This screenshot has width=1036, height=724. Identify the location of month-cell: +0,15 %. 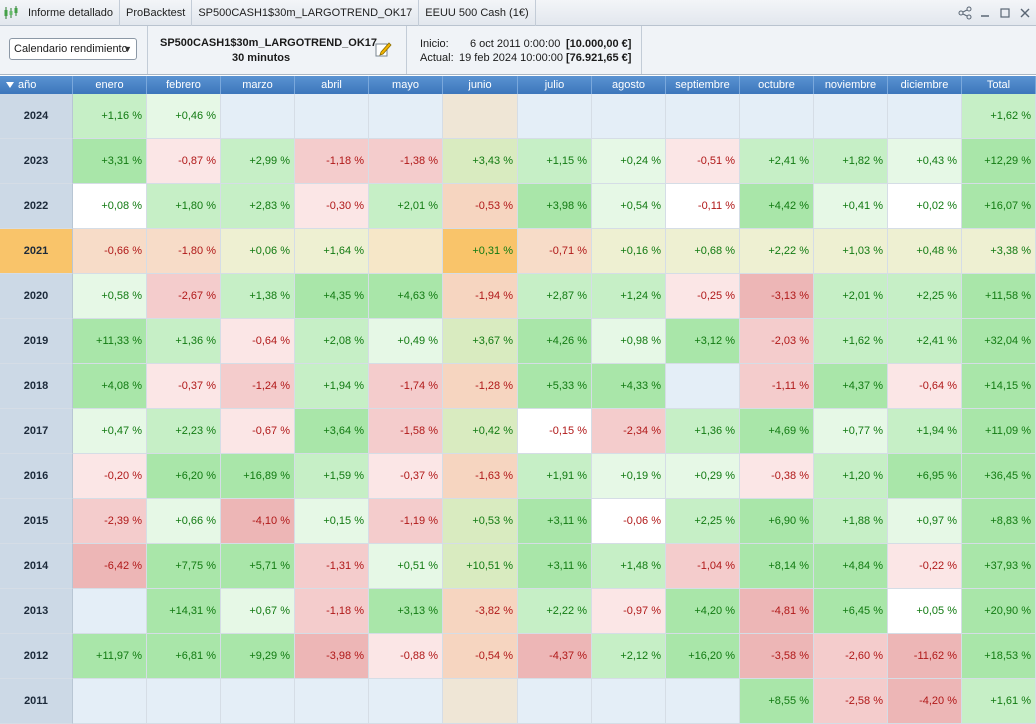
(332, 521).